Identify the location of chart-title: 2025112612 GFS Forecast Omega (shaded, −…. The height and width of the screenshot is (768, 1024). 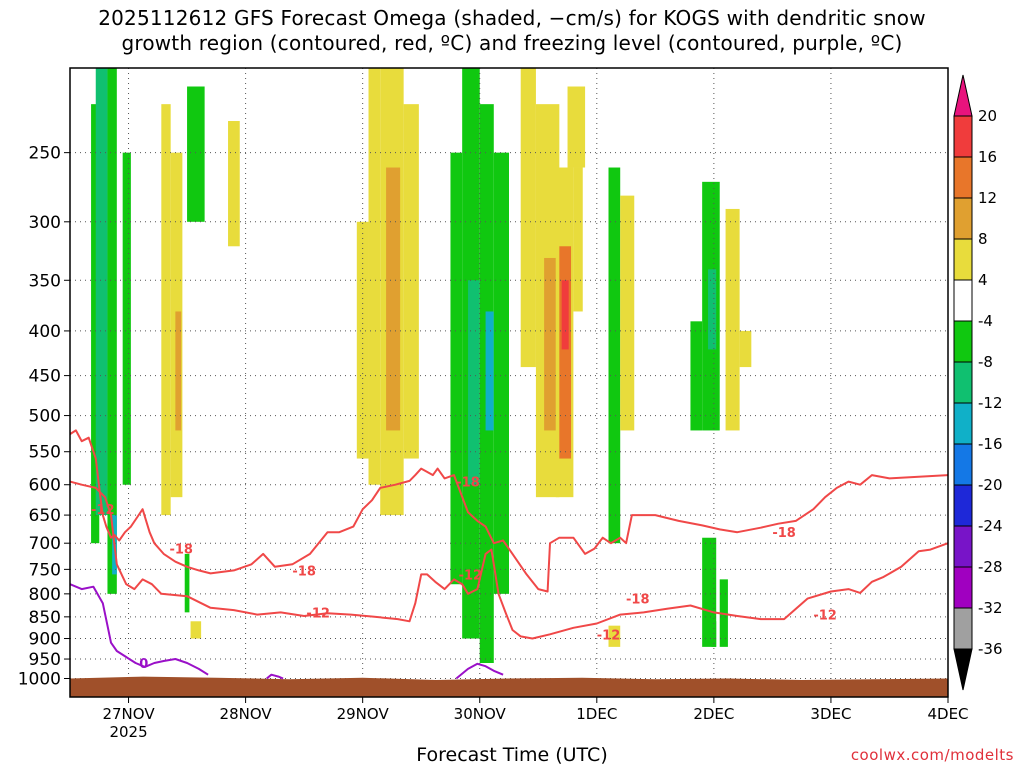
(512, 30).